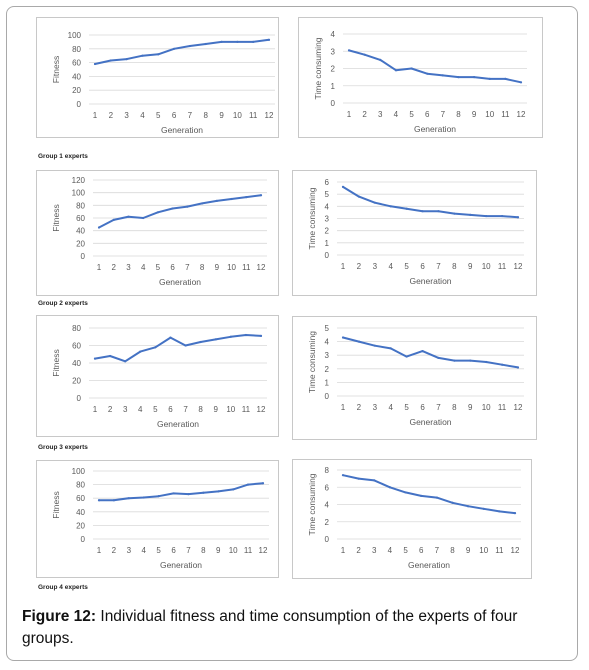 This screenshot has height=670, width=589. What do you see at coordinates (327, 342) in the screenshot?
I see `y-tick-label: 4` at bounding box center [327, 342].